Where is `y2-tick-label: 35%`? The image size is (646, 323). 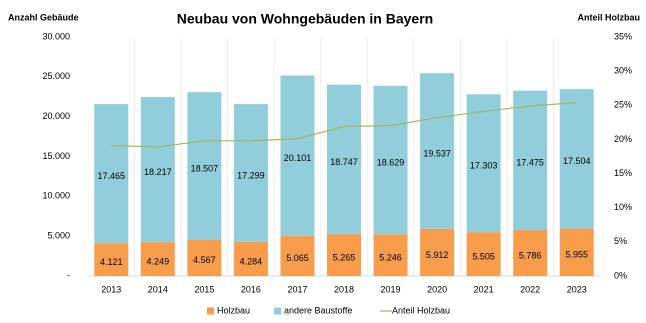
y2-tick-label: 35% is located at coordinates (623, 36).